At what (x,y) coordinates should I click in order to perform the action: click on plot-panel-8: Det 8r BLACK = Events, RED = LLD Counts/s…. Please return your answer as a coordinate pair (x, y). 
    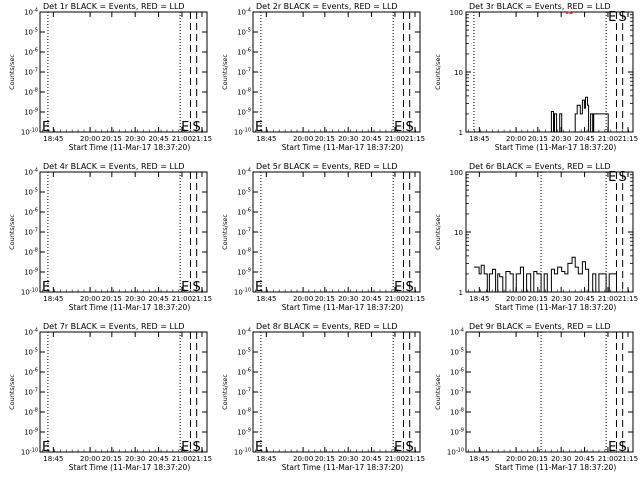
    Looking at the image, I should click on (323, 397).